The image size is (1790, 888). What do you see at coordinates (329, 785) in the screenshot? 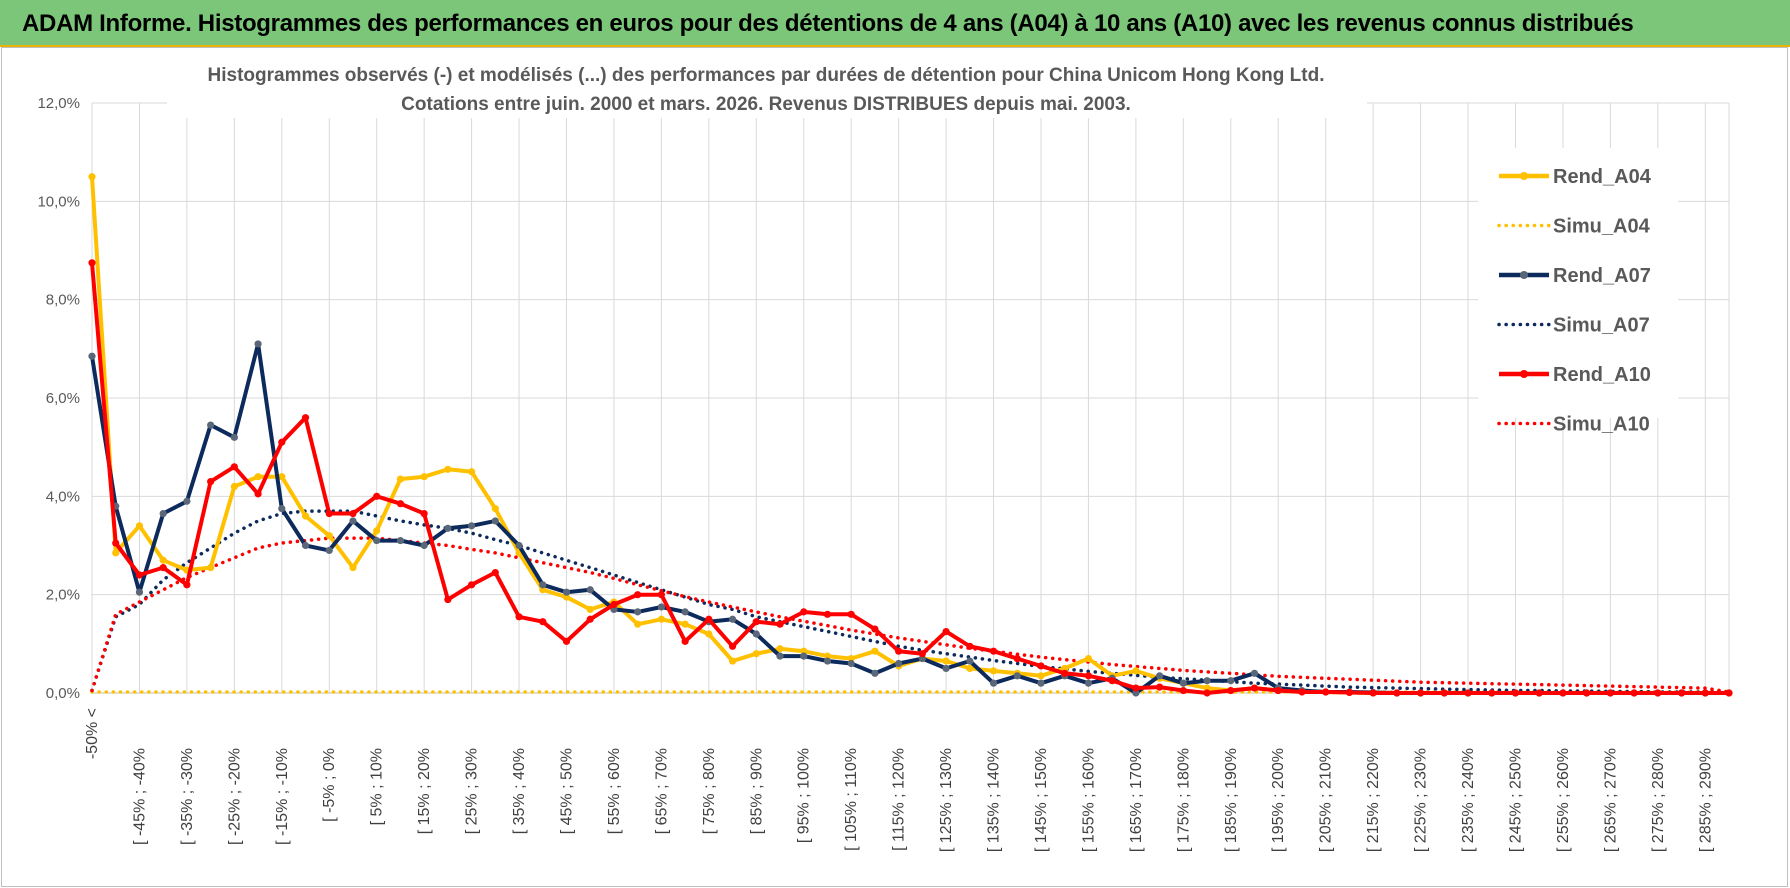
I see `x-tick-label: [ -5% ; 0%` at bounding box center [329, 785].